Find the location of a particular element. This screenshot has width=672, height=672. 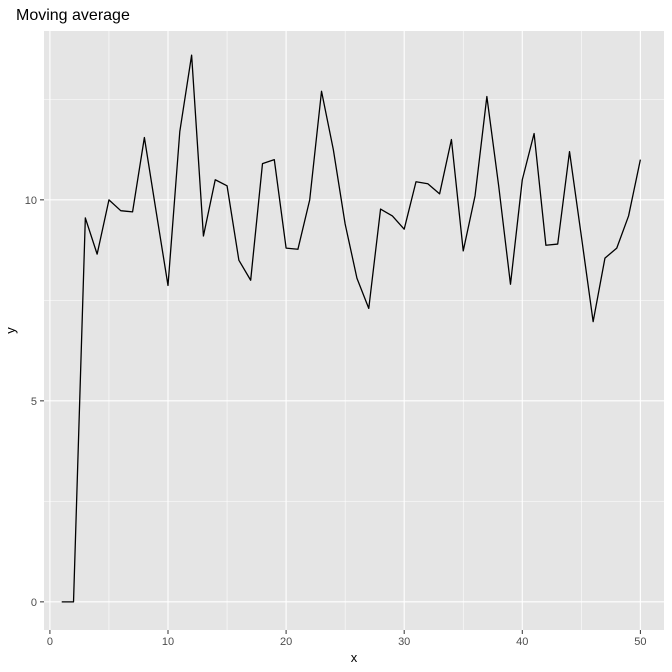

y-tick-label: 10 is located at coordinates (31, 201).